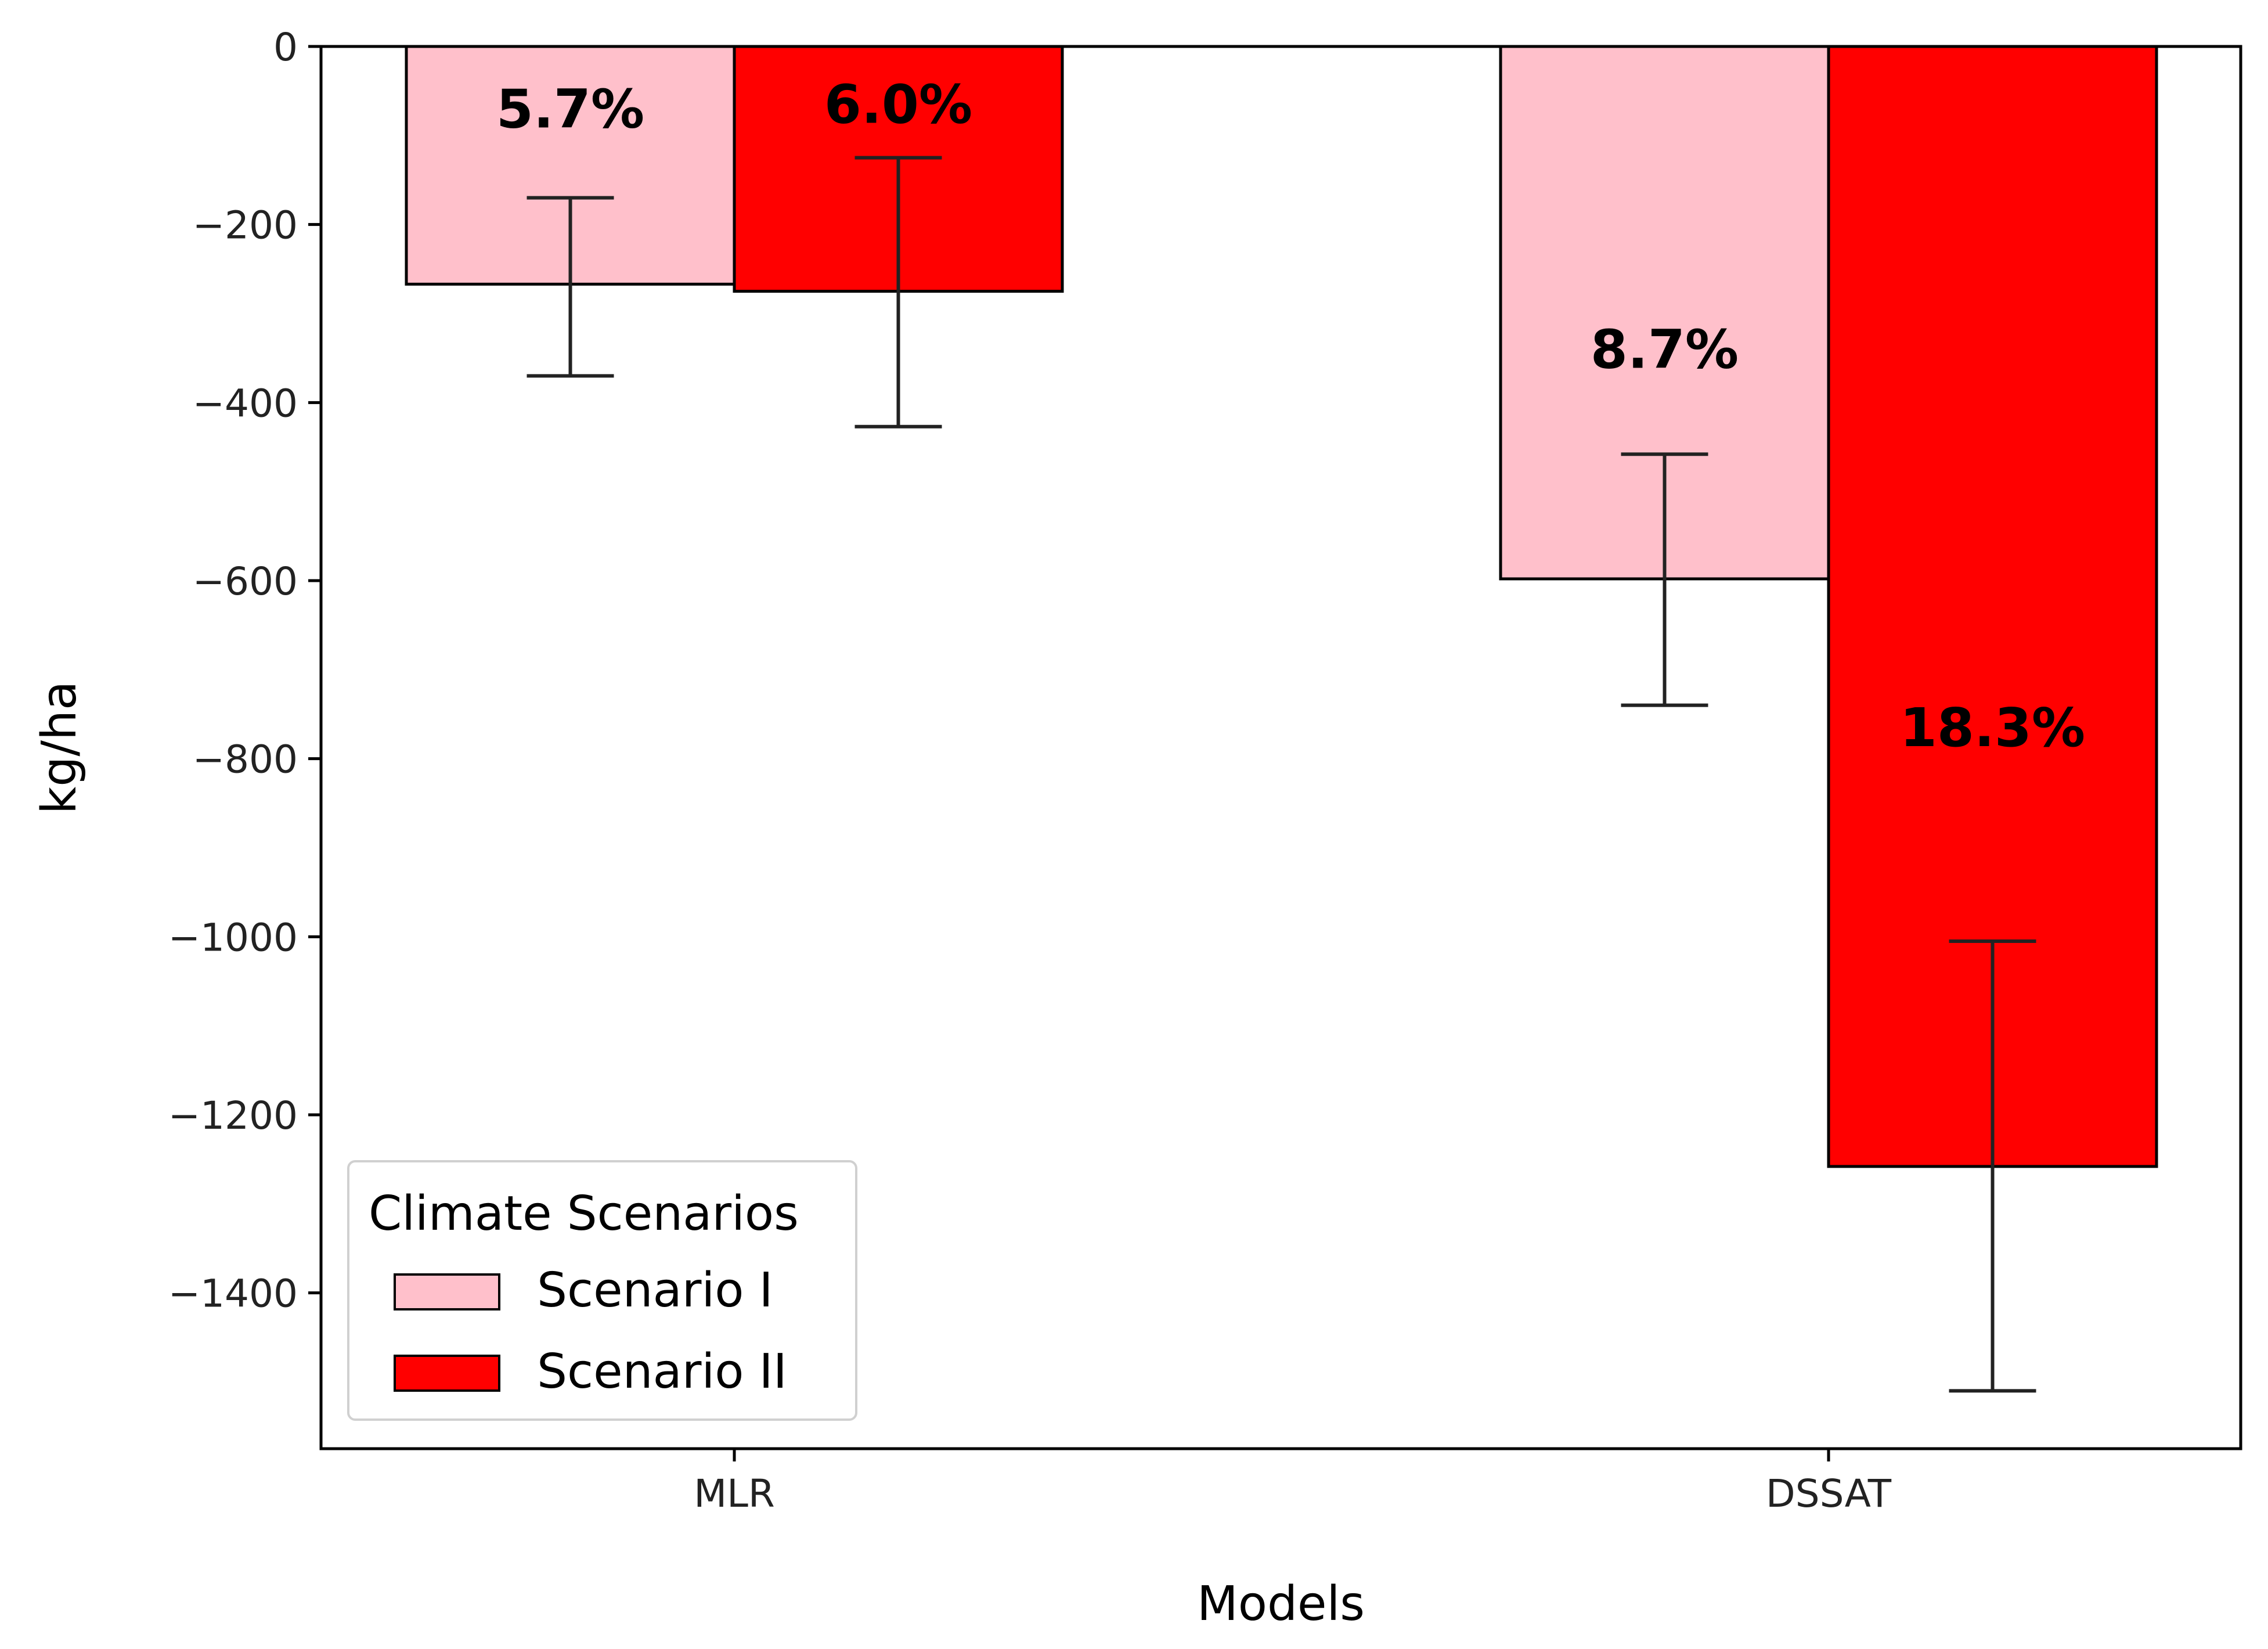 This screenshot has width=2268, height=1649. What do you see at coordinates (1281, 1604) in the screenshot?
I see `x-axis-label: Models` at bounding box center [1281, 1604].